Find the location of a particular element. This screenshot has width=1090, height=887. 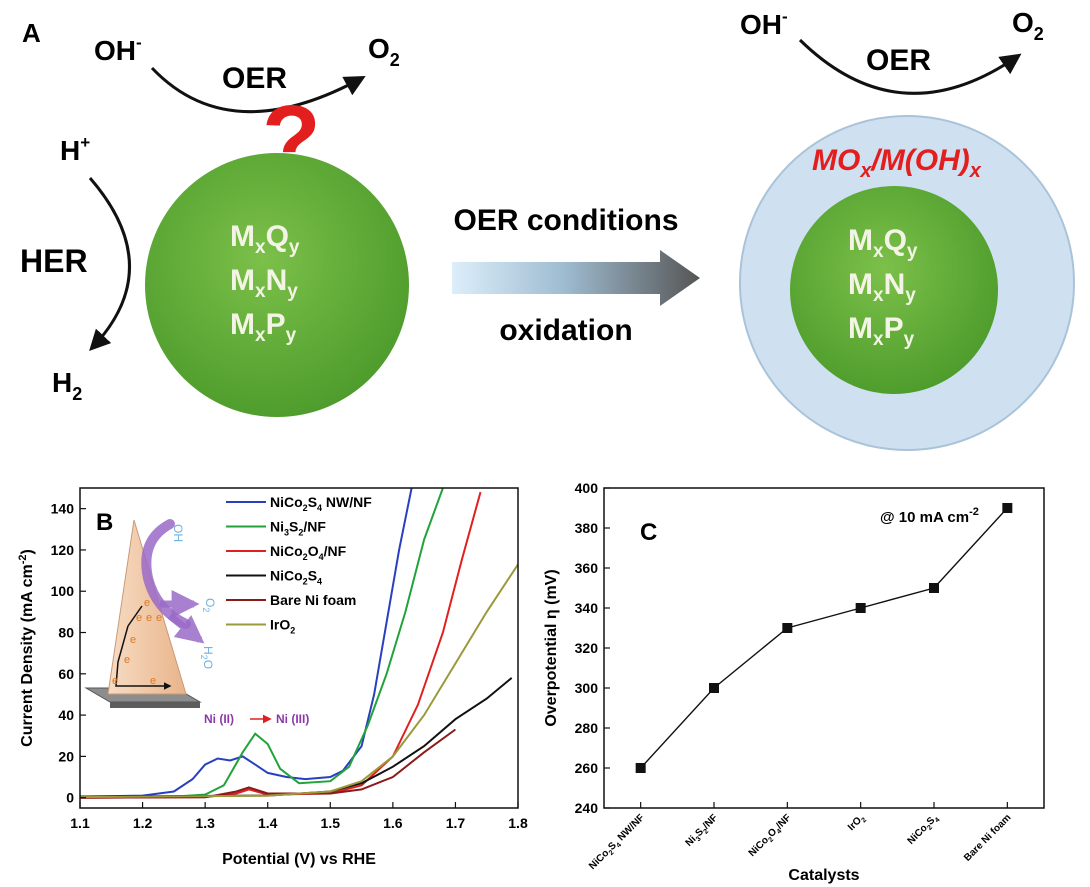

y-tick-label: 0 is located at coordinates (70, 798).